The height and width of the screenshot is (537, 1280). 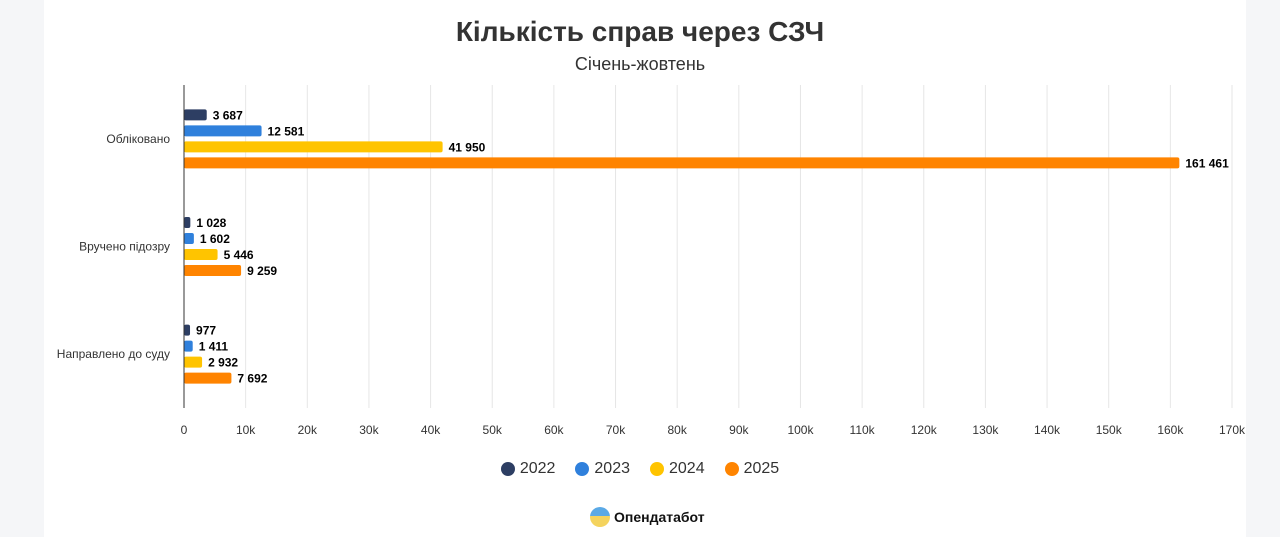 What do you see at coordinates (640, 31) in the screenshot?
I see `chart-title: Кількість справ через СЗЧ` at bounding box center [640, 31].